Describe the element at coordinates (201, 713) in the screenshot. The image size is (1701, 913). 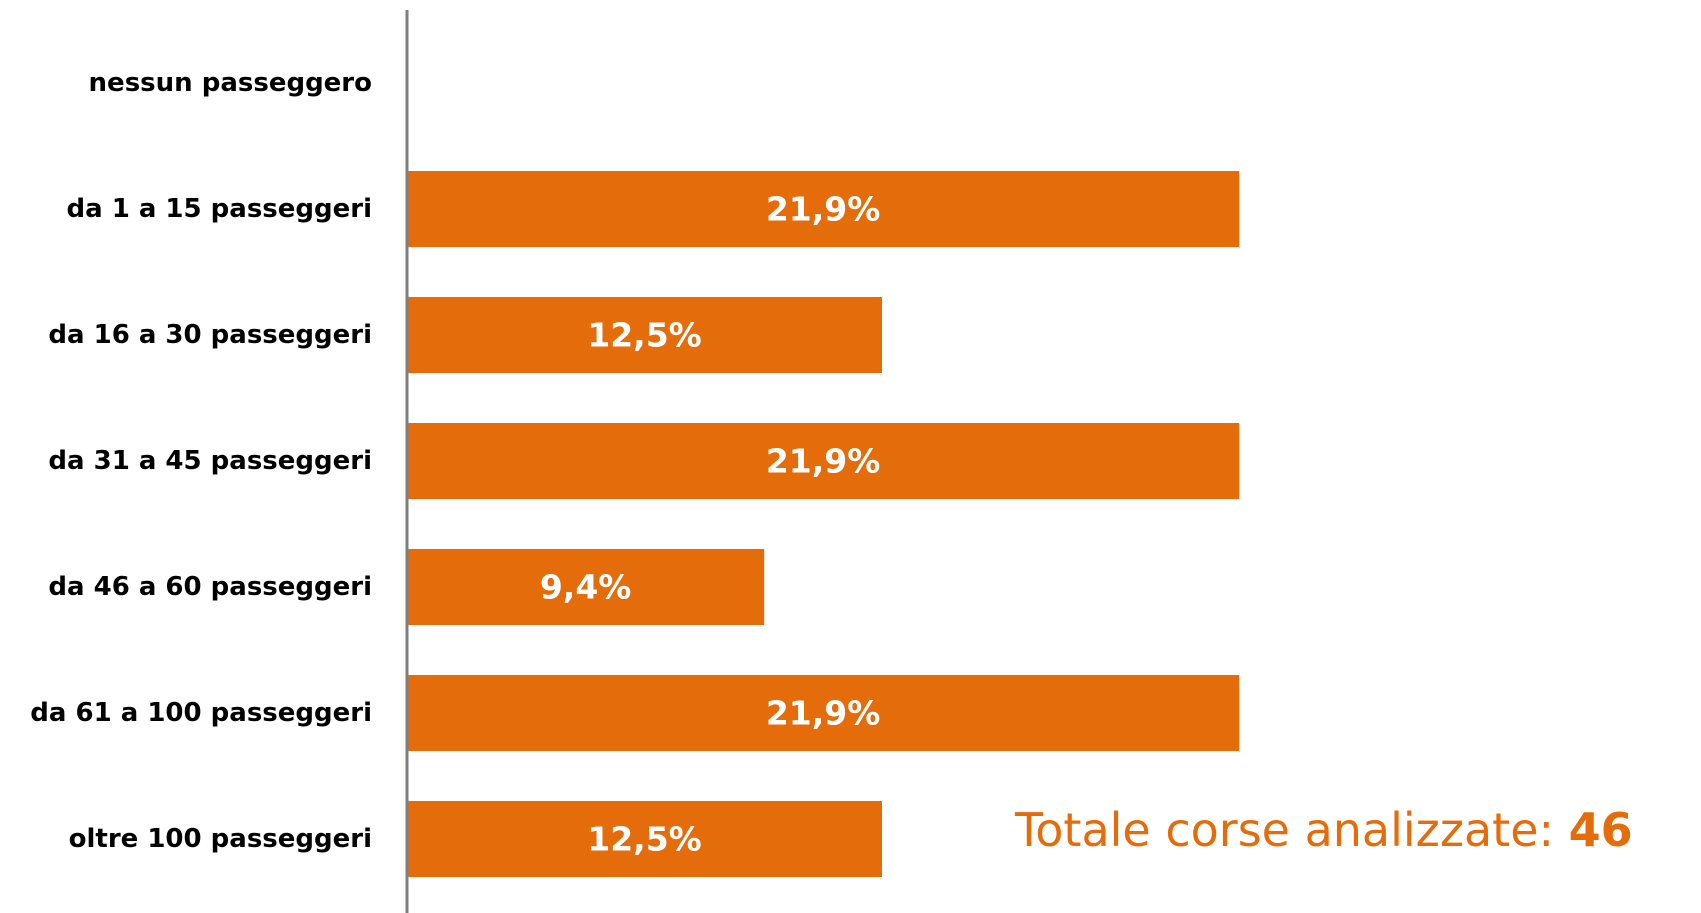
I see `category-label-6: da 61 a 100 passeggeri` at that location.